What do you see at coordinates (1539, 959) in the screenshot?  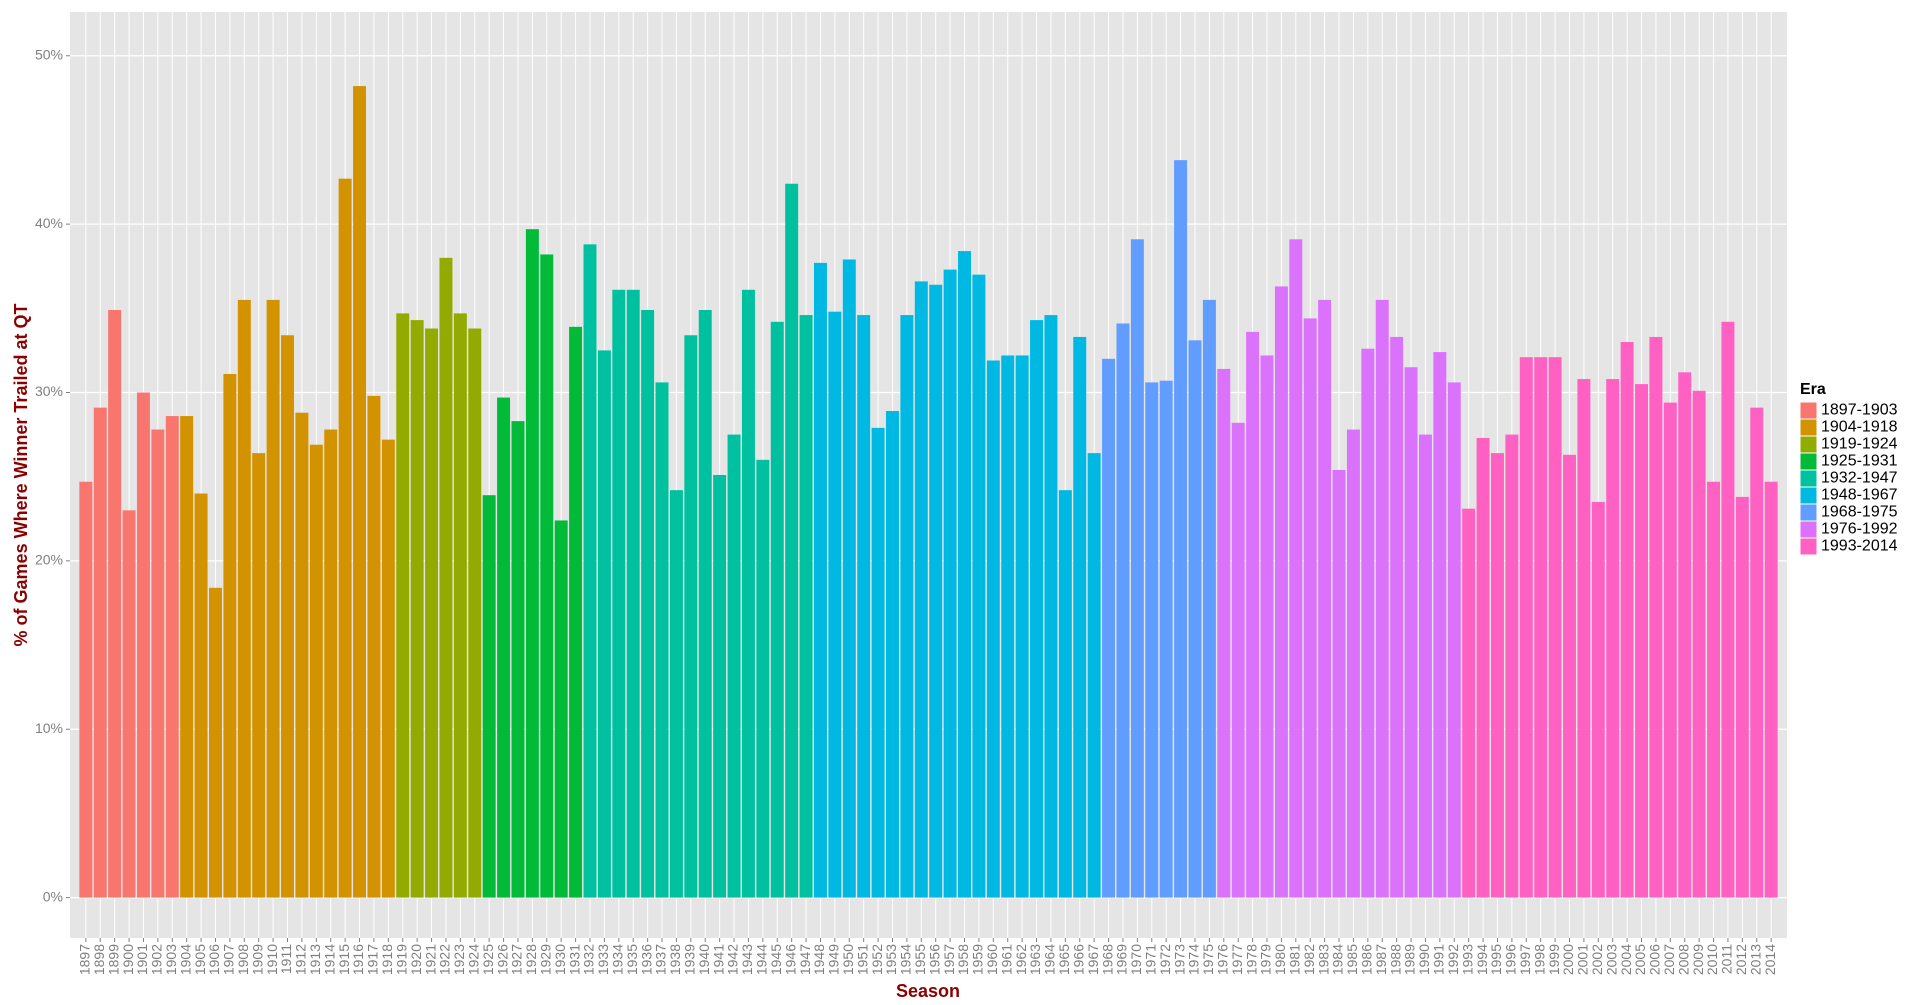 I see `x-tick-label: 1998` at bounding box center [1539, 959].